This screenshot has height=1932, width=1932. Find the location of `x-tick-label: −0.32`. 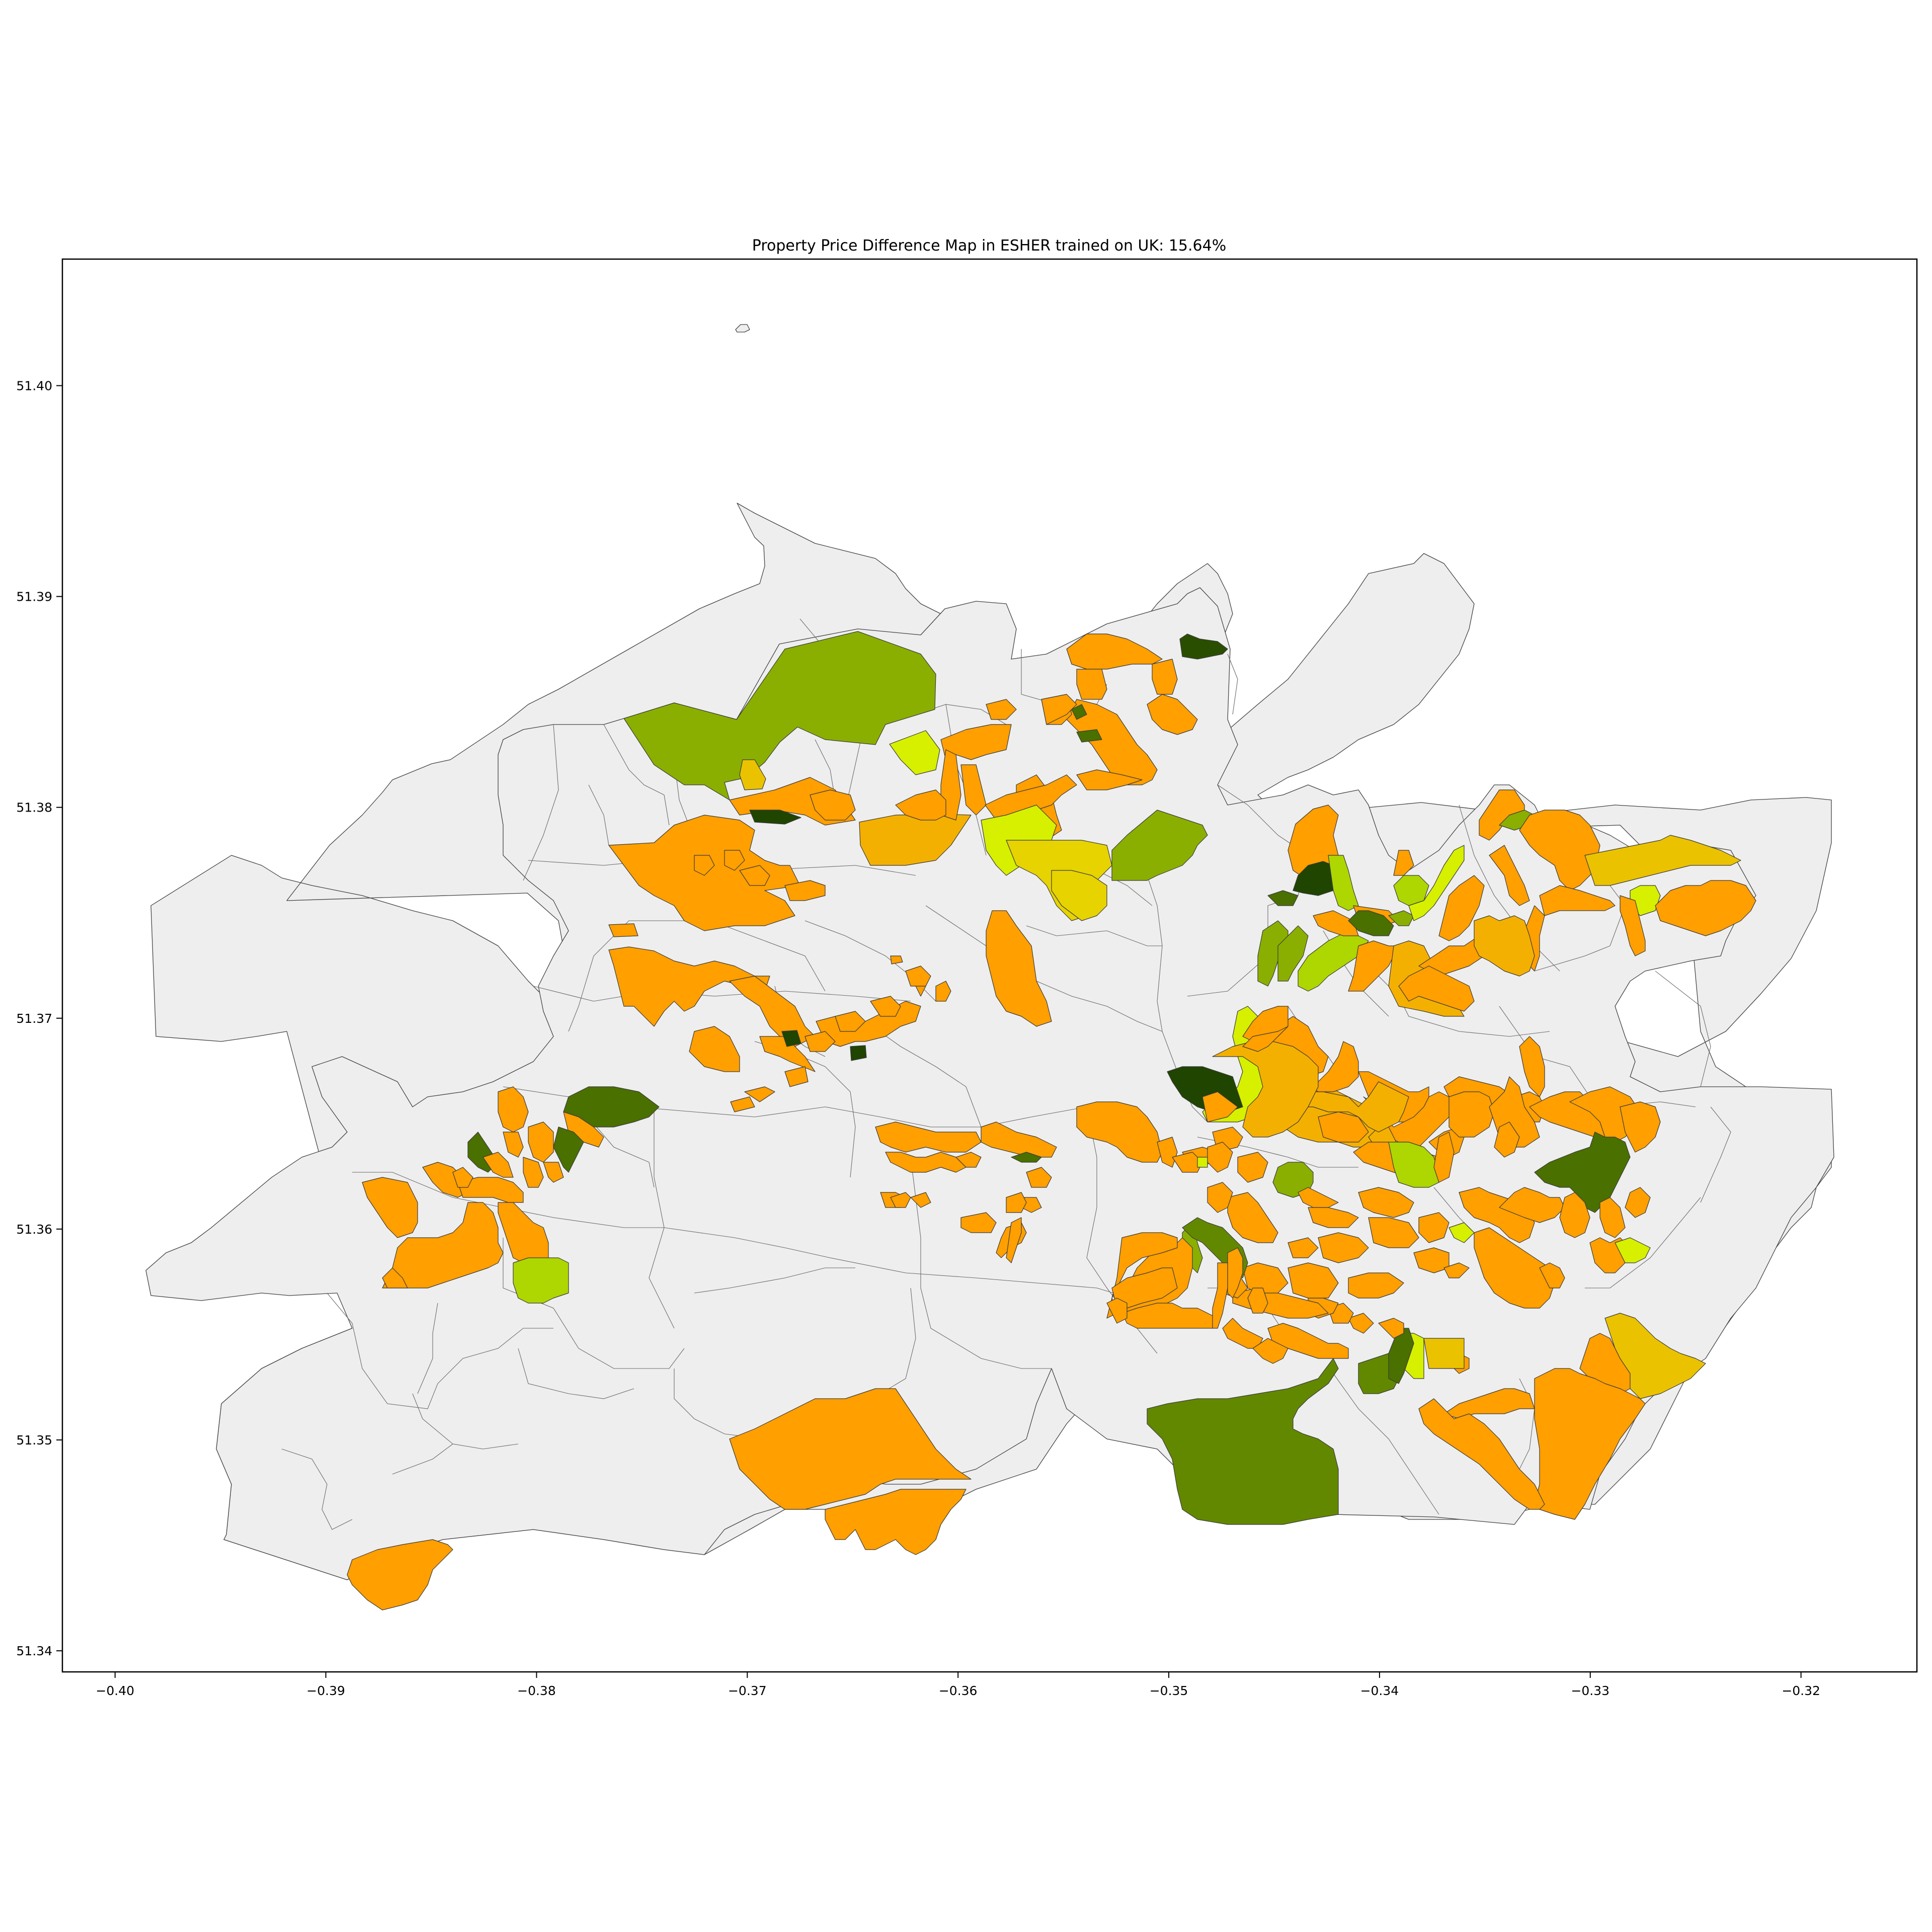

x-tick-label: −0.32 is located at coordinates (1801, 1691).